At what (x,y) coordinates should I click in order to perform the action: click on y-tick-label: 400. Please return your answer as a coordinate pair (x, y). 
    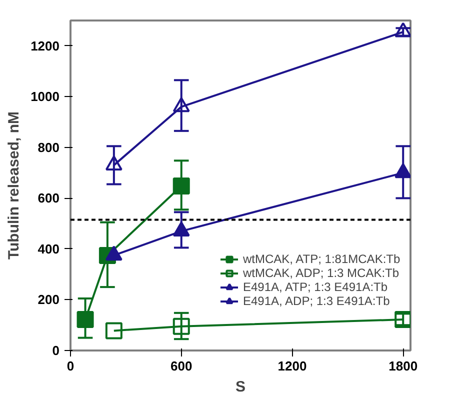
    Looking at the image, I should click on (49, 248).